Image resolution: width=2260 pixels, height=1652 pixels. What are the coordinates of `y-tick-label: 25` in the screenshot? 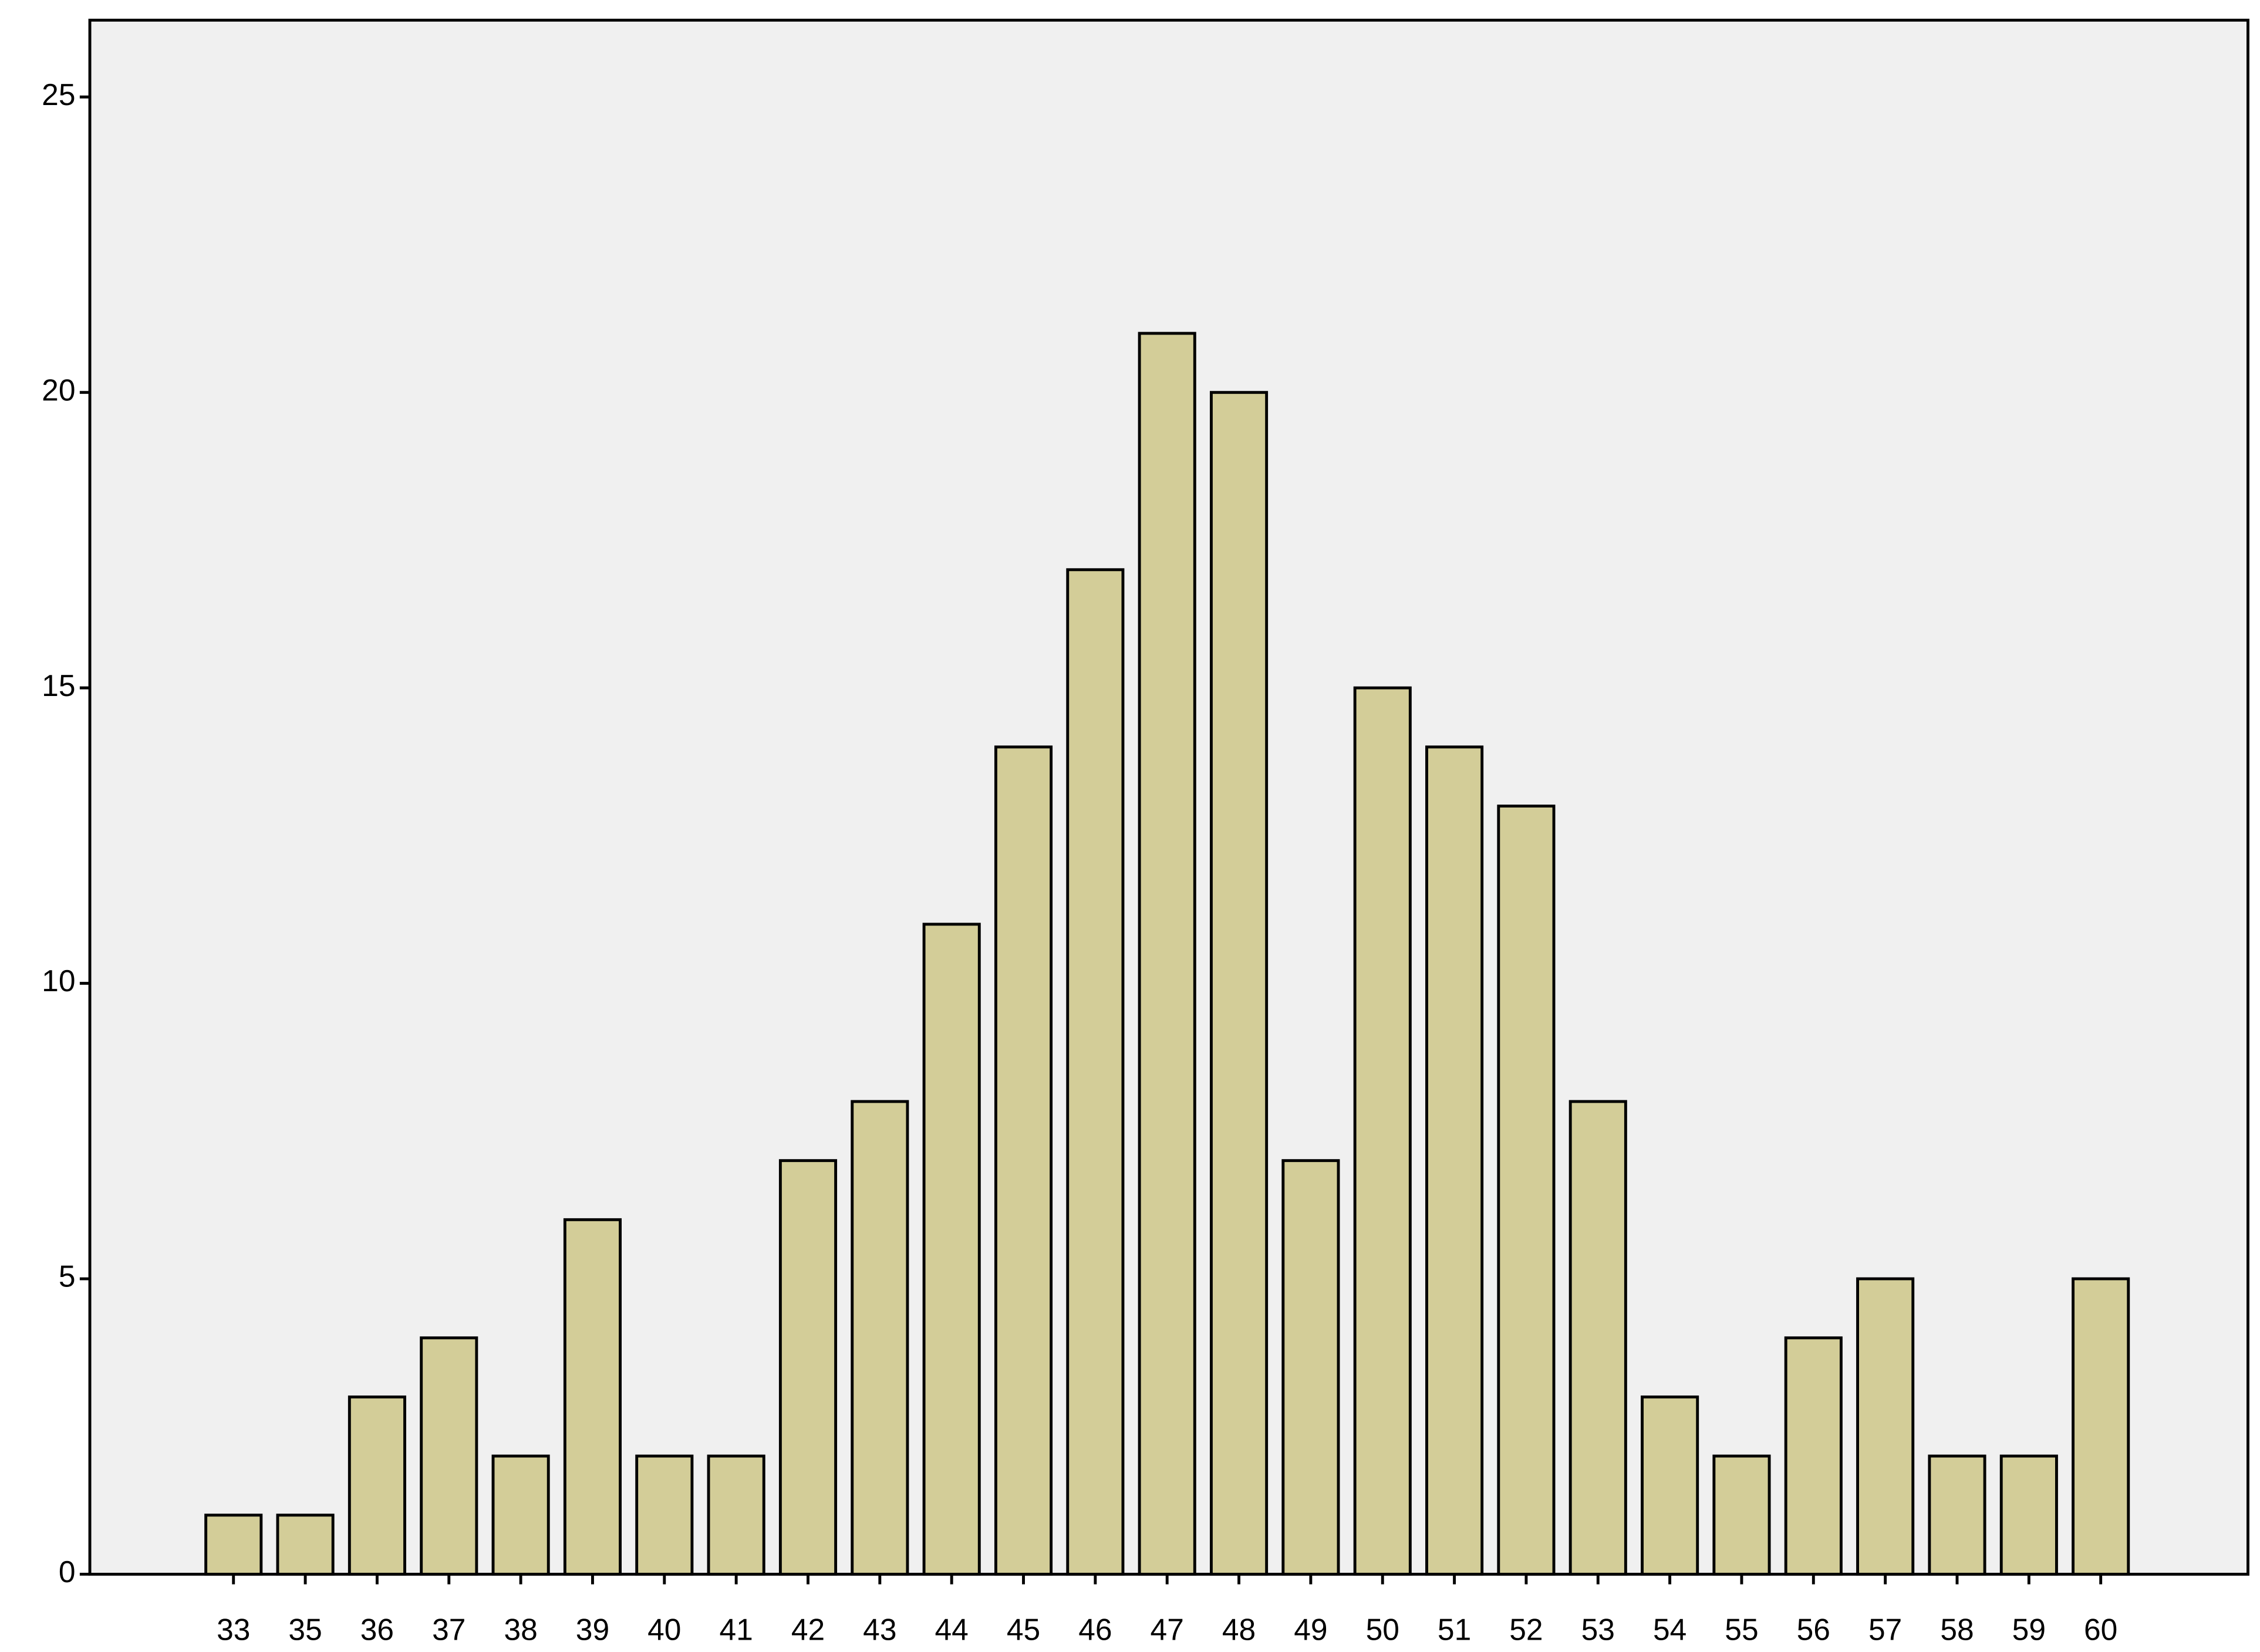 It's located at (58, 94).